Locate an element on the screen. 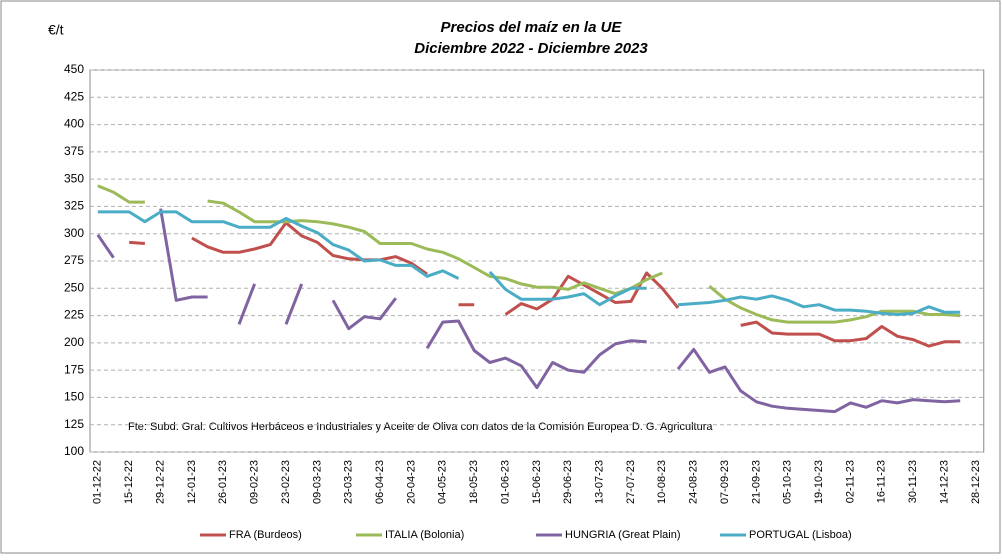  x-tick-label: 09-03-23 is located at coordinates (317, 482).